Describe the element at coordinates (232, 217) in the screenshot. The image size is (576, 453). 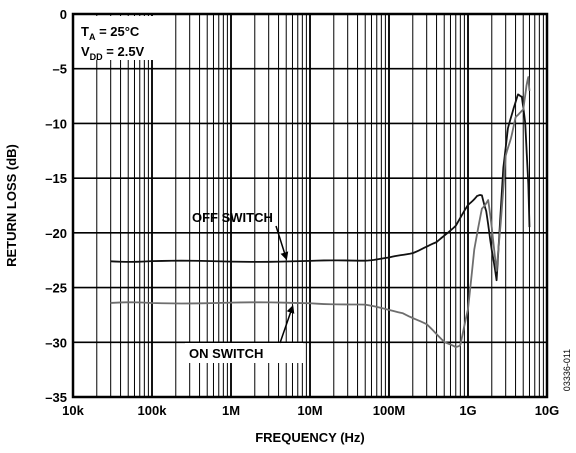
I see `annotation-off-switch: OFF SWITCH` at that location.